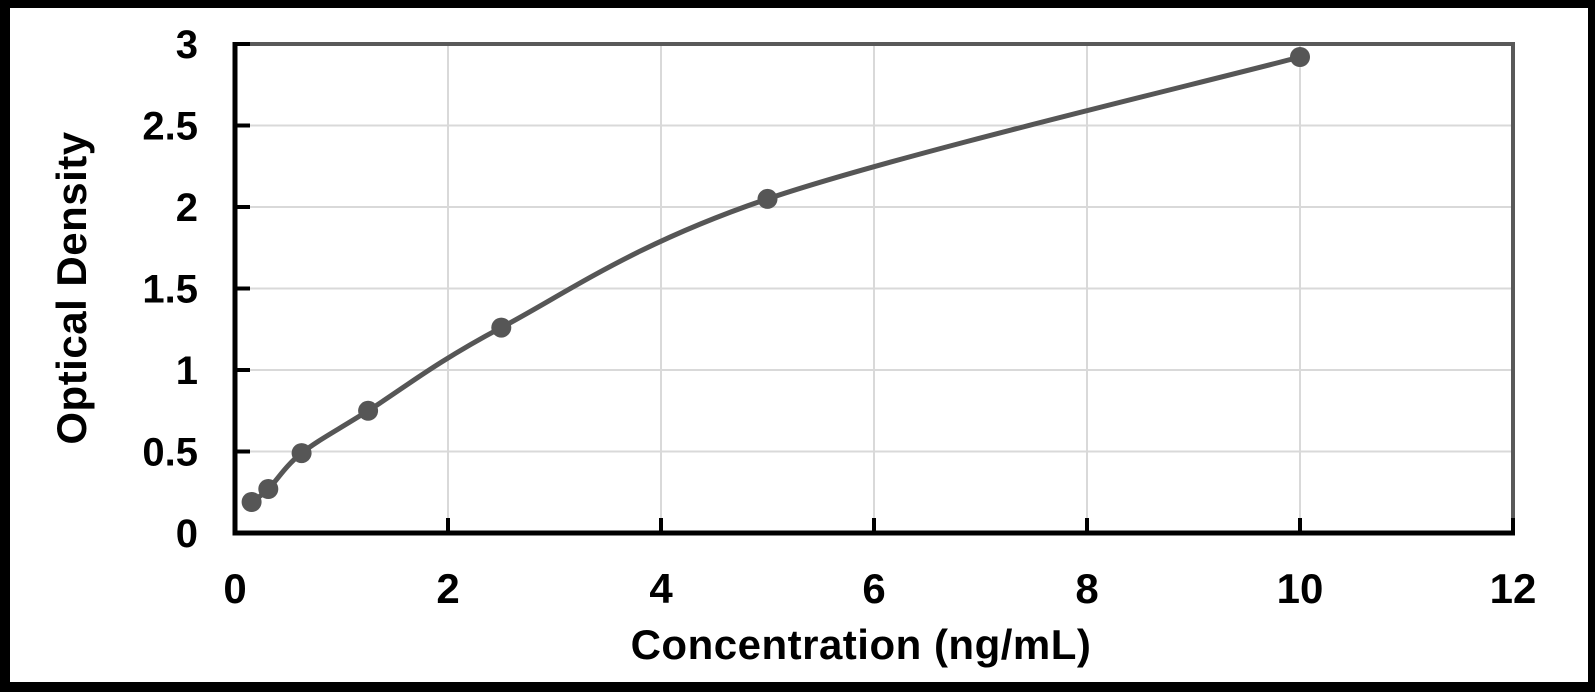  I want to click on y-tick-label: 1, so click(187, 371).